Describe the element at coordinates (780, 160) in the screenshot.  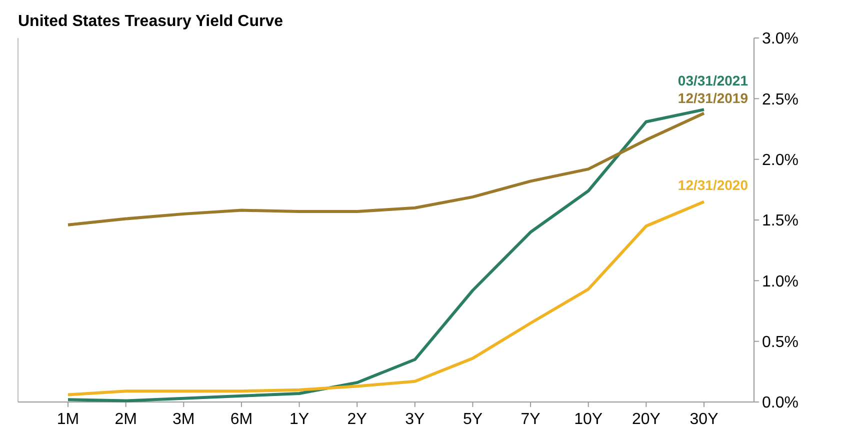
I see `y-tick-label: 2.0%` at that location.